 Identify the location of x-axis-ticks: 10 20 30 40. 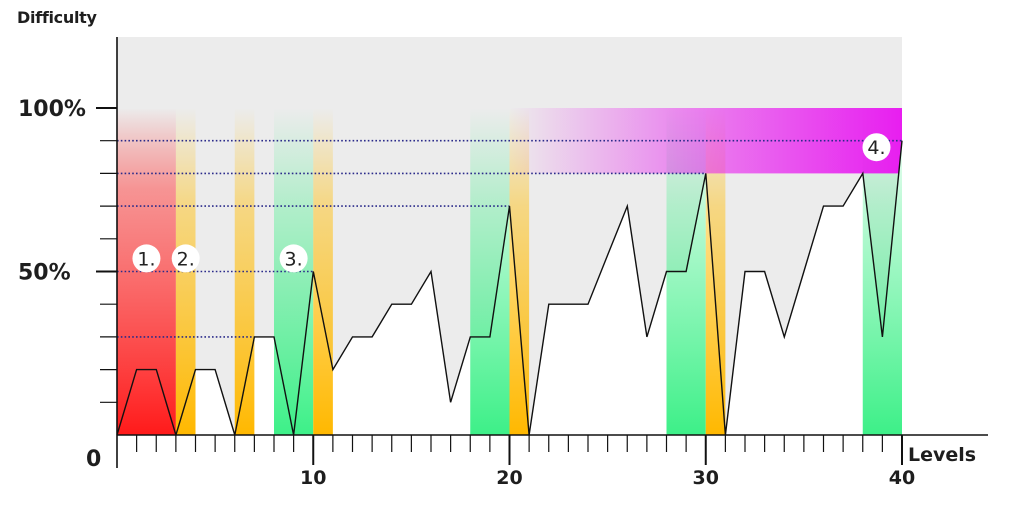
(525, 462).